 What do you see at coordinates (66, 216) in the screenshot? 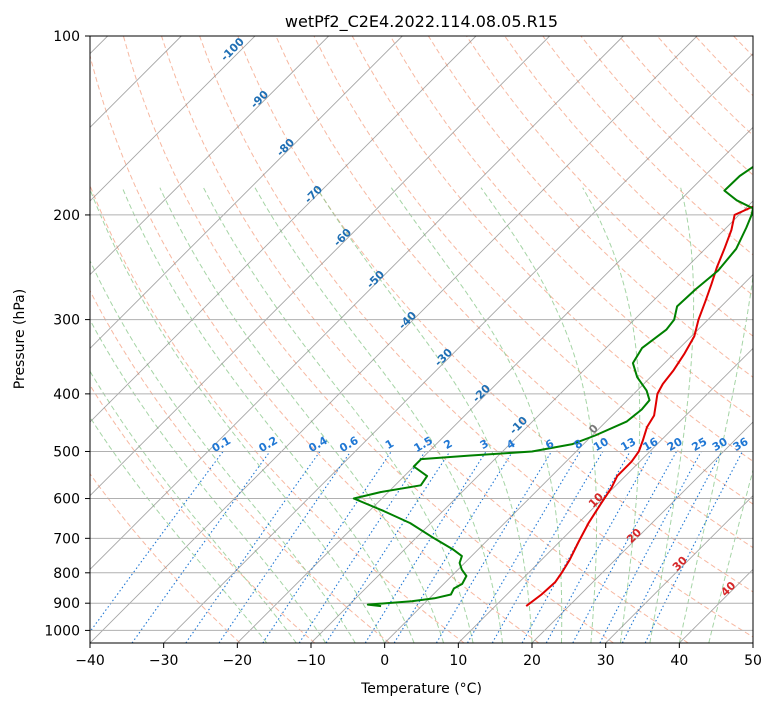
I see `y-tick-label: 200` at bounding box center [66, 216].